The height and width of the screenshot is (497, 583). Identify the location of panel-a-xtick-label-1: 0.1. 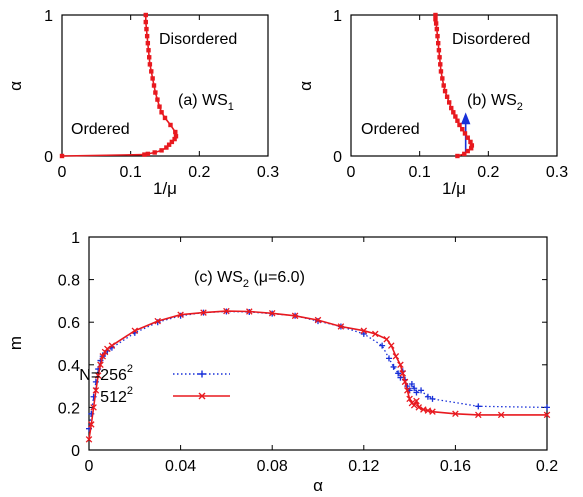
(131, 172).